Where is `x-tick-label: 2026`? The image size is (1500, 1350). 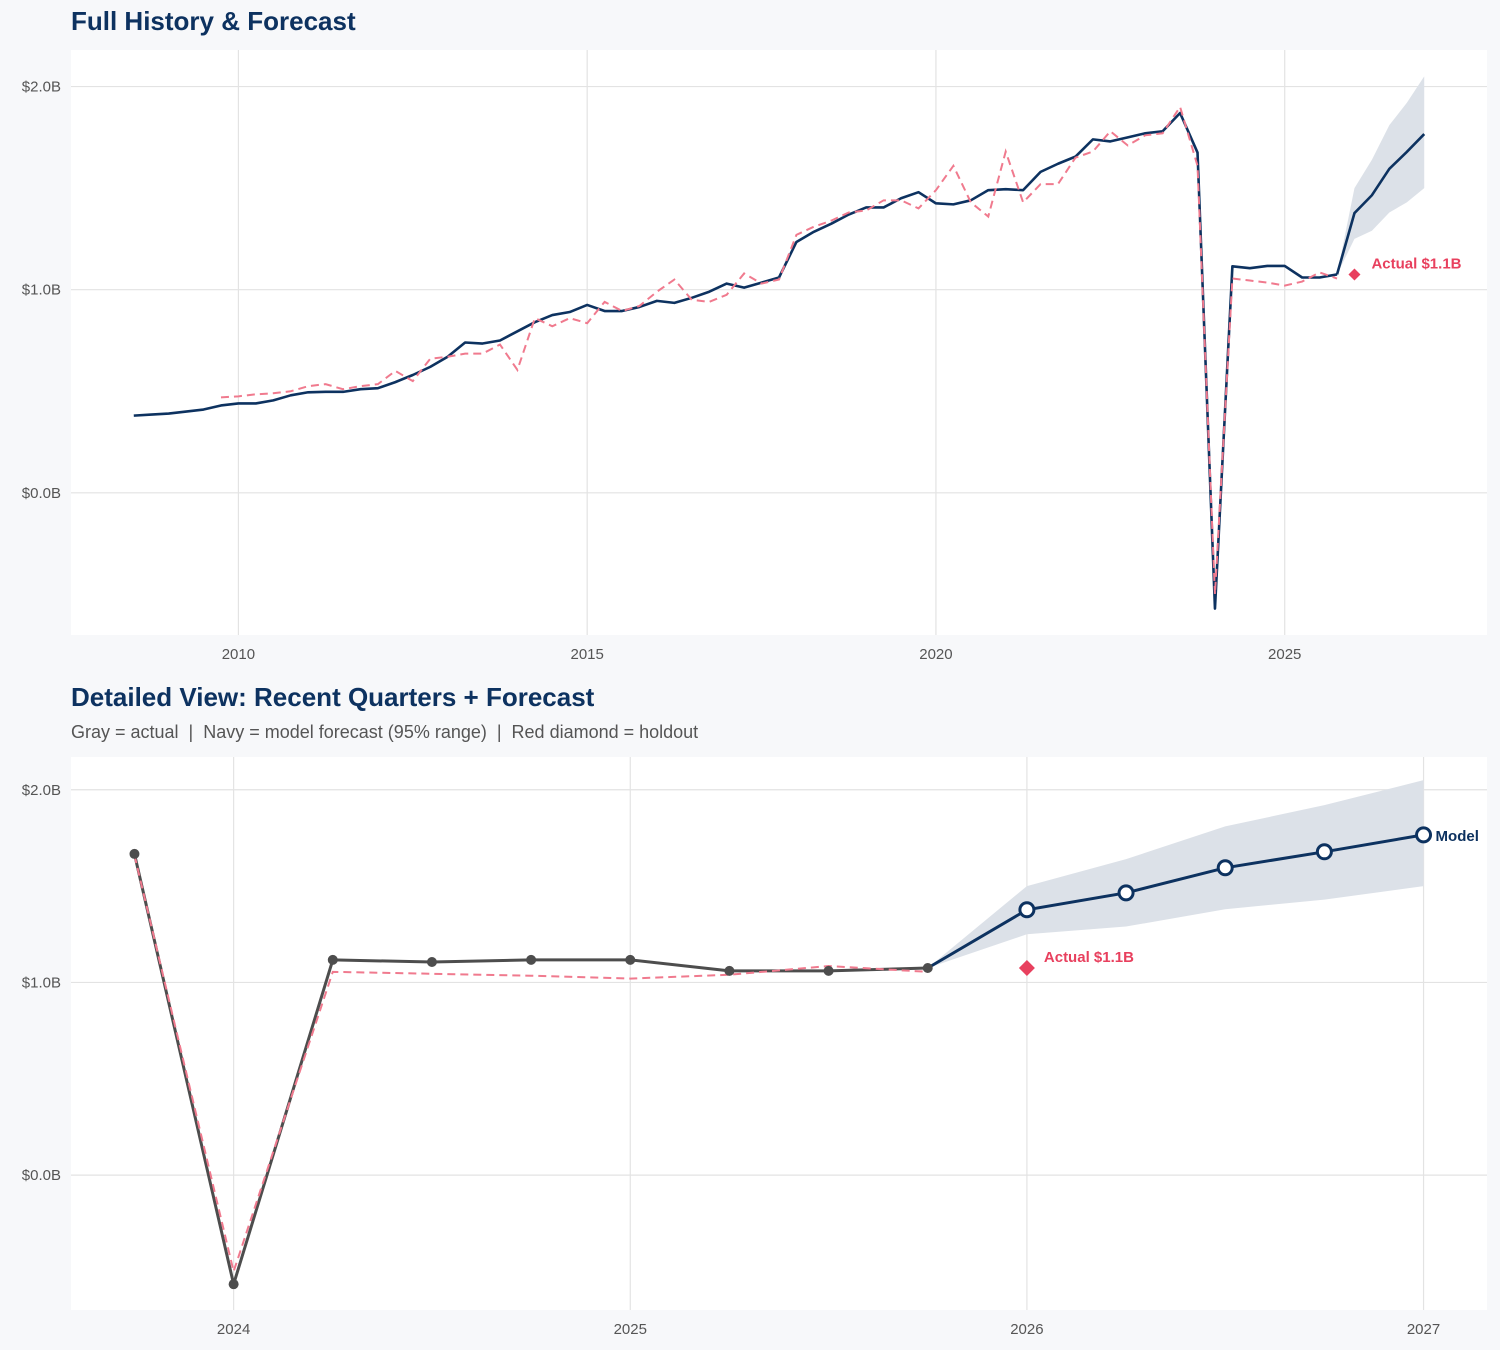 x-tick-label: 2026 is located at coordinates (1026, 1329).